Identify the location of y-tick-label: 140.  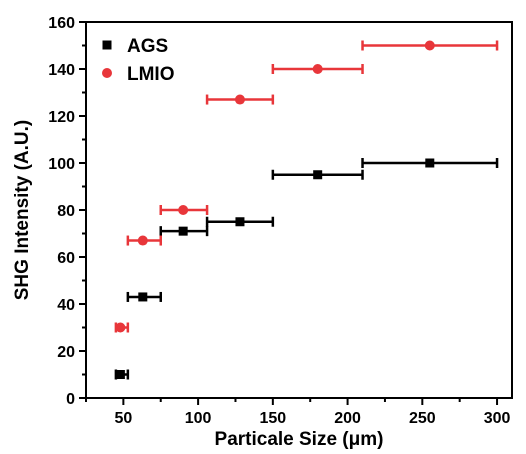
(61, 70).